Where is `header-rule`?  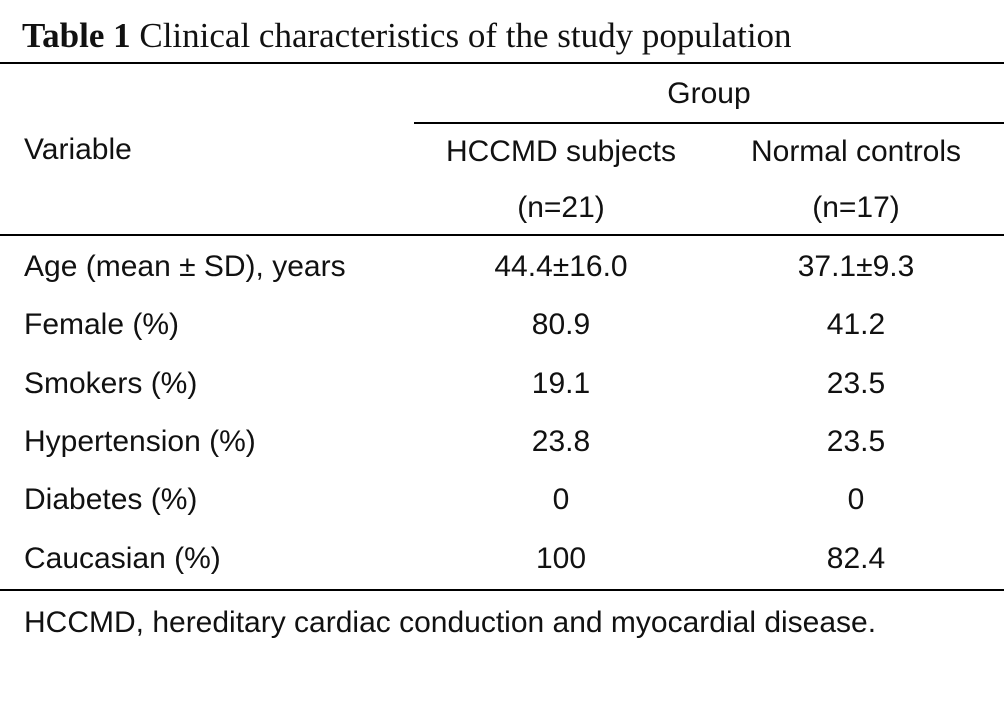 header-rule is located at coordinates (502, 235).